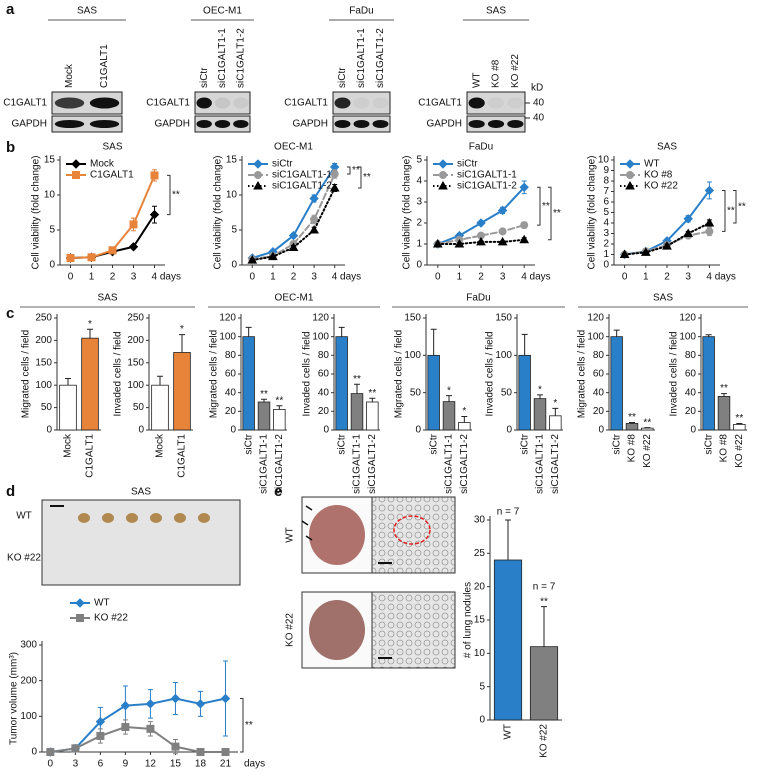  Describe the element at coordinates (646, 277) in the screenshot. I see `x-tick-label: 1` at that location.